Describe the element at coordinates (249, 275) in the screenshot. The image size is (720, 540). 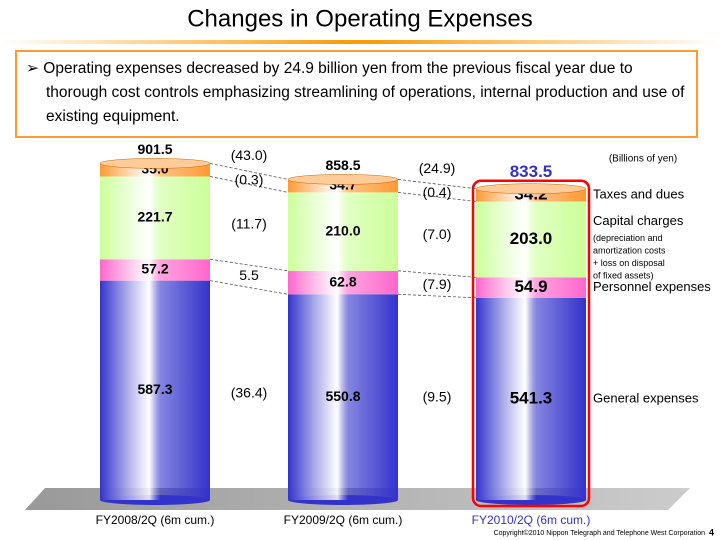
I see `change-label: 5.5` at that location.